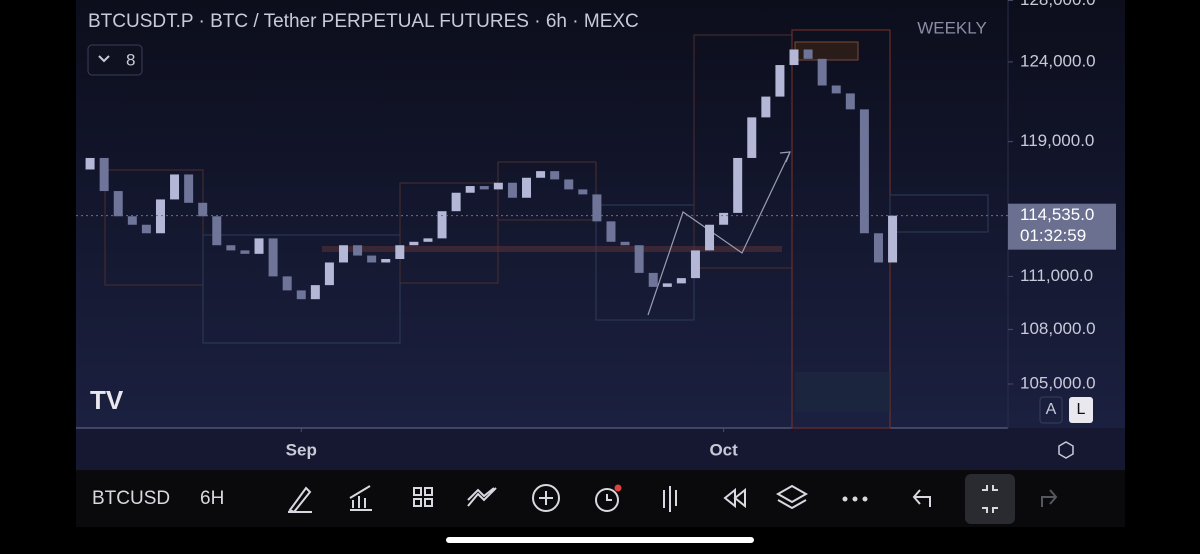 This screenshot has height=554, width=1200. I want to click on y-tick-label: 124,000.0, so click(1058, 60).